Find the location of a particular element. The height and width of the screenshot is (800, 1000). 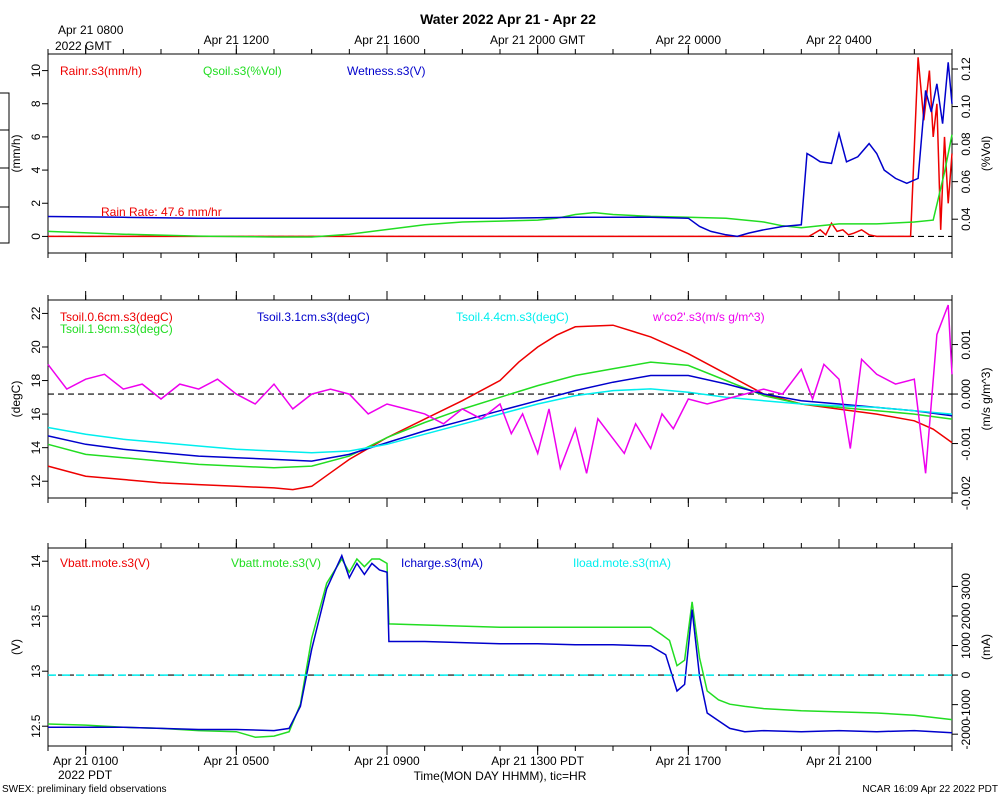

bottom-axis-year-label: 2022 PDT is located at coordinates (85, 775).